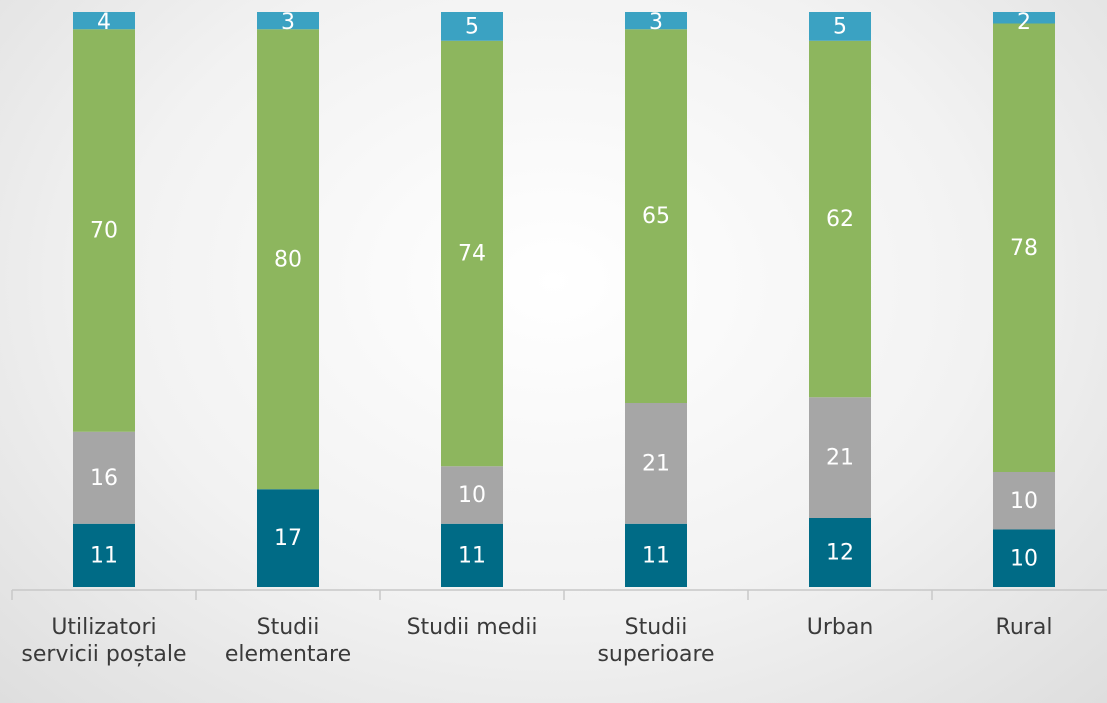 The width and height of the screenshot is (1107, 703). I want to click on x-tick-label: Studii elementare, so click(288, 641).